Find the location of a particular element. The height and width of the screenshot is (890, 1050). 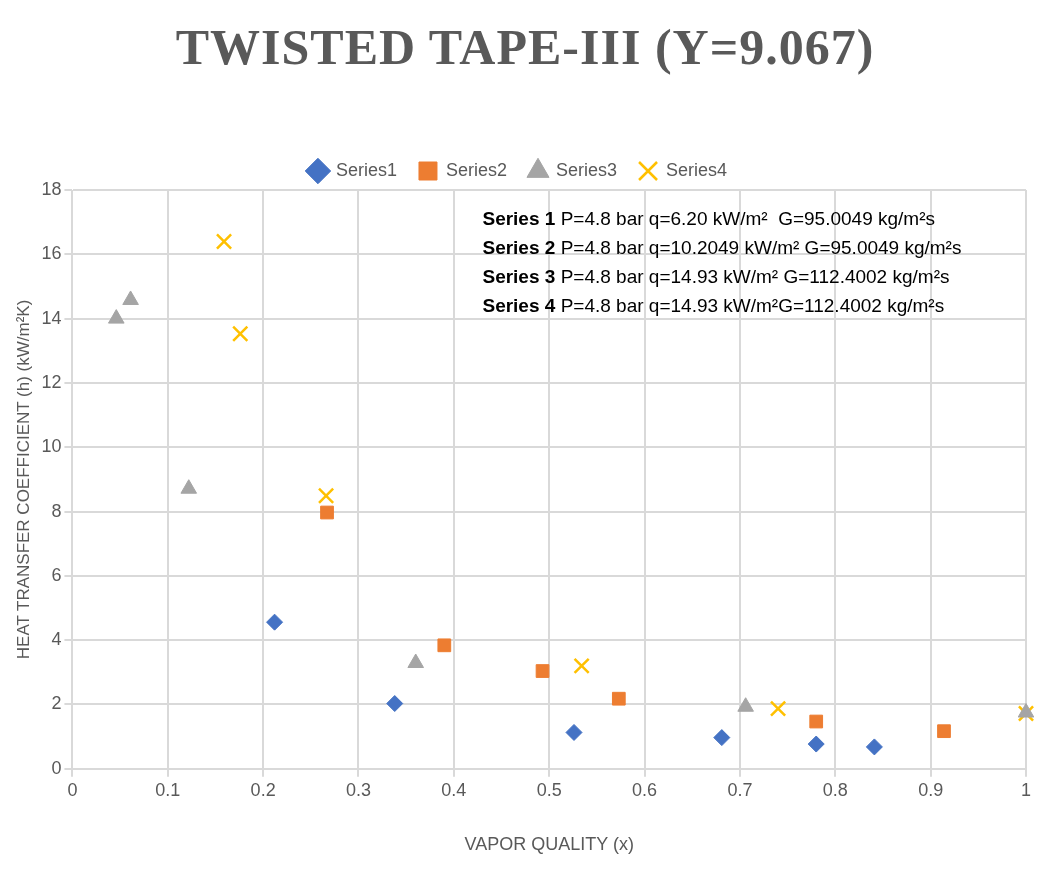

x-tick-label: 0 is located at coordinates (72, 789).